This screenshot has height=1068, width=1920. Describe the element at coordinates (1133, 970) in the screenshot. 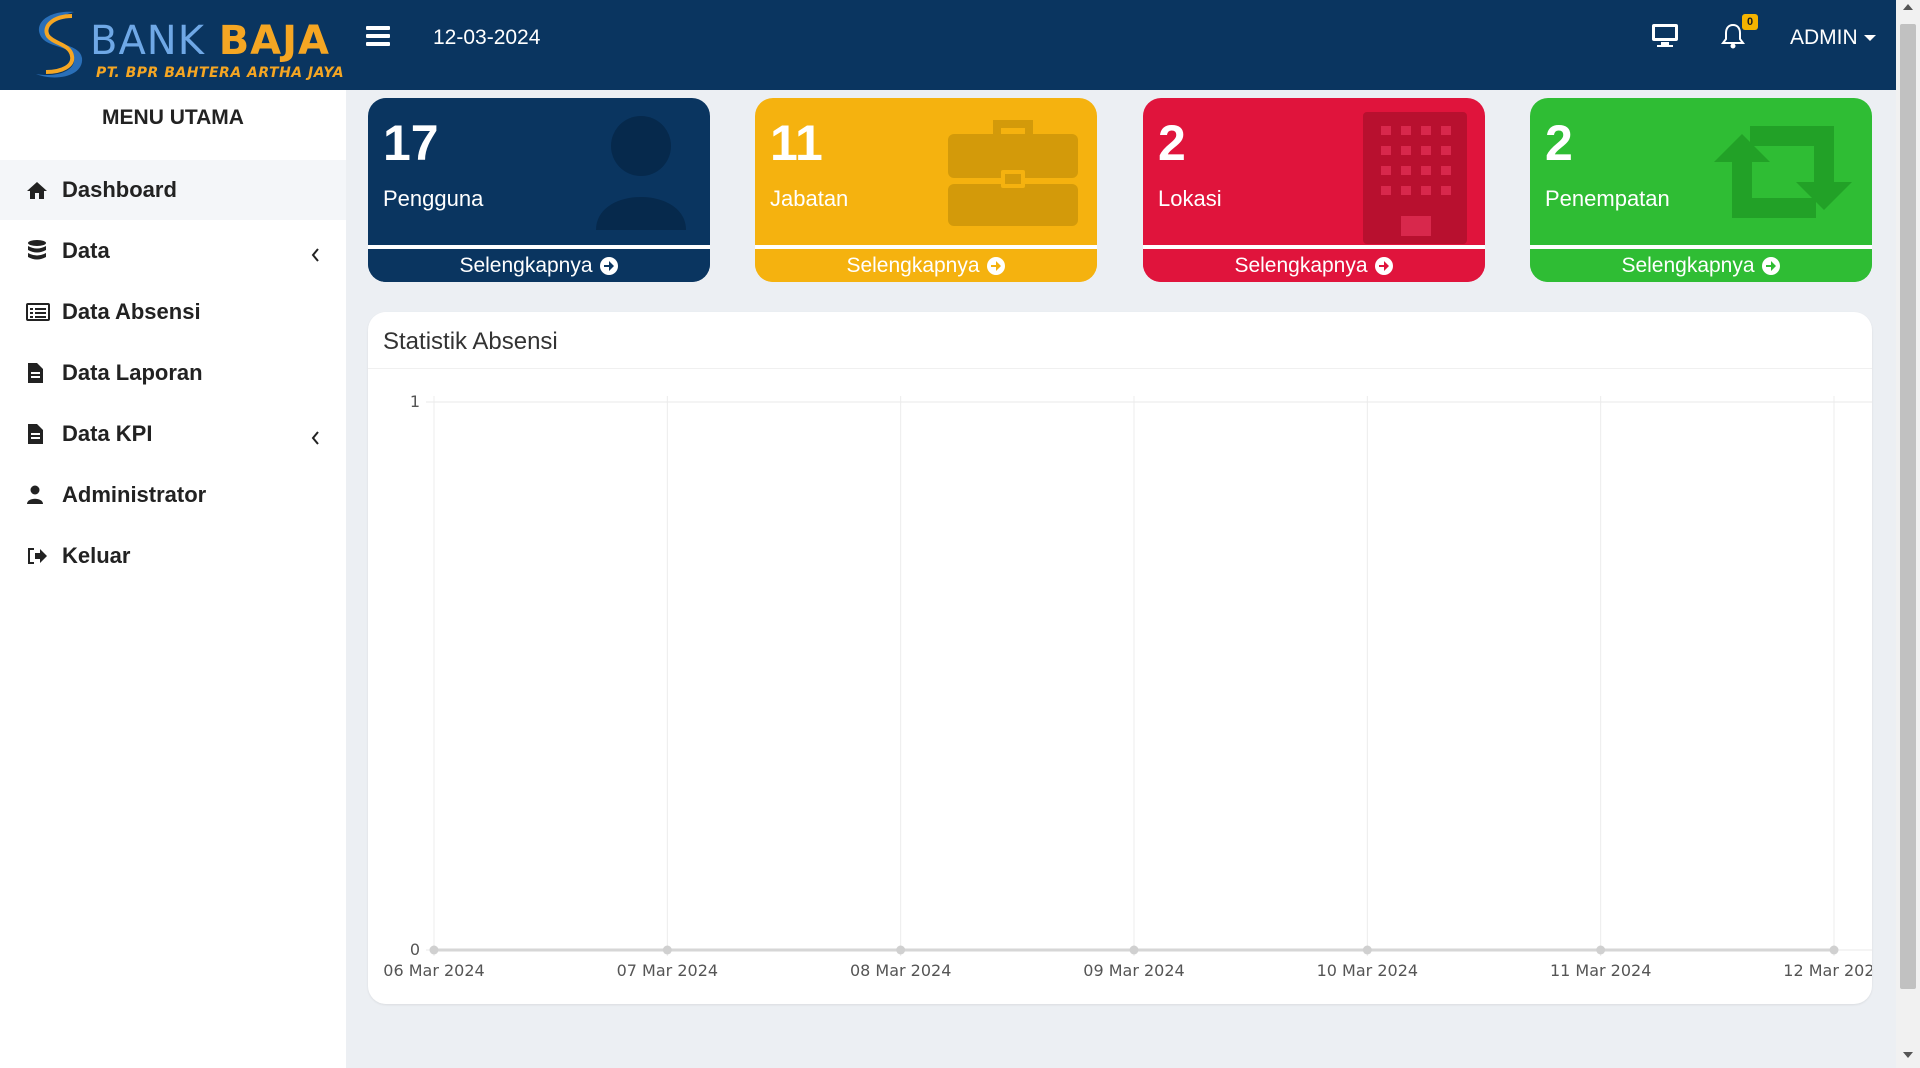

I see `x-tick-label: 09 Mar 2024` at that location.